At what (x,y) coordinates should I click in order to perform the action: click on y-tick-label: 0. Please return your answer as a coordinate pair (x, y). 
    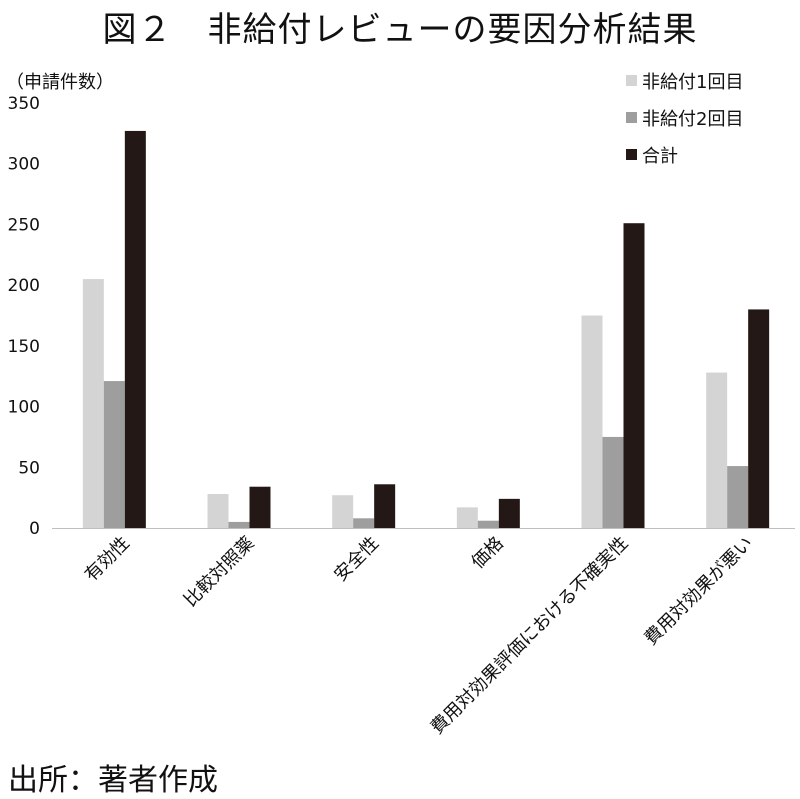
    Looking at the image, I should click on (34, 529).